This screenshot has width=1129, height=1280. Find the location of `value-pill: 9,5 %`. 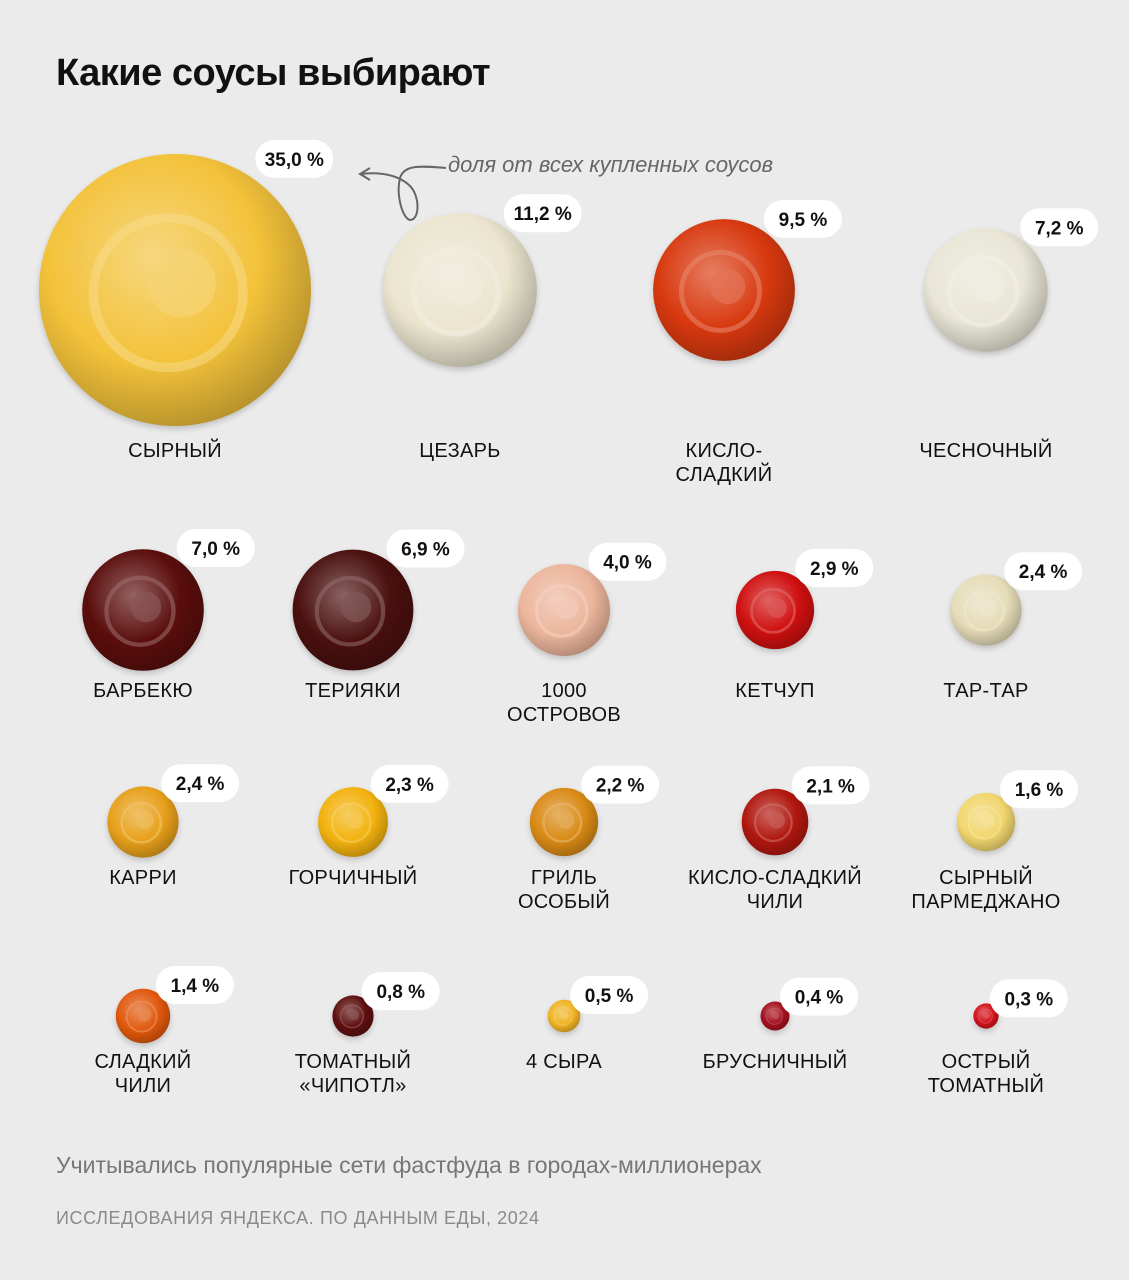

value-pill: 9,5 % is located at coordinates (802, 218).